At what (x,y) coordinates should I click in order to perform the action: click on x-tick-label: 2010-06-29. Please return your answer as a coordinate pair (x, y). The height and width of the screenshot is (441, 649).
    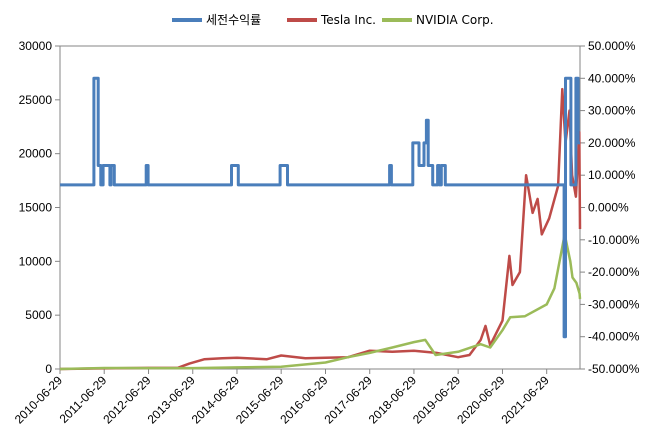
    Looking at the image, I should click on (39, 400).